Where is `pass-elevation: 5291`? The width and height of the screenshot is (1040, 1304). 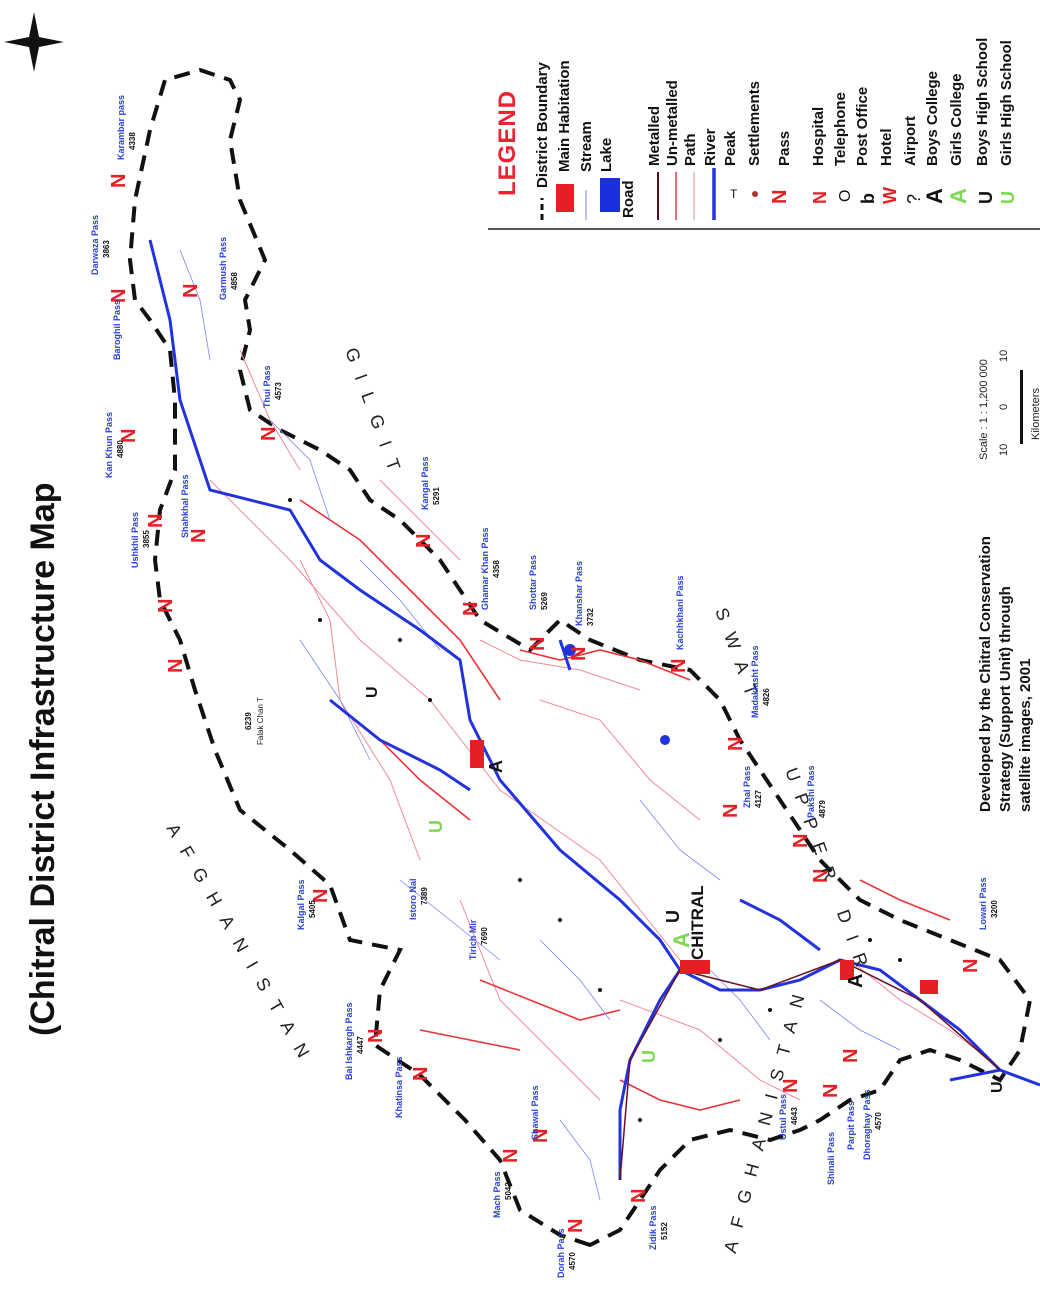 pass-elevation: 5291 is located at coordinates (436, 496).